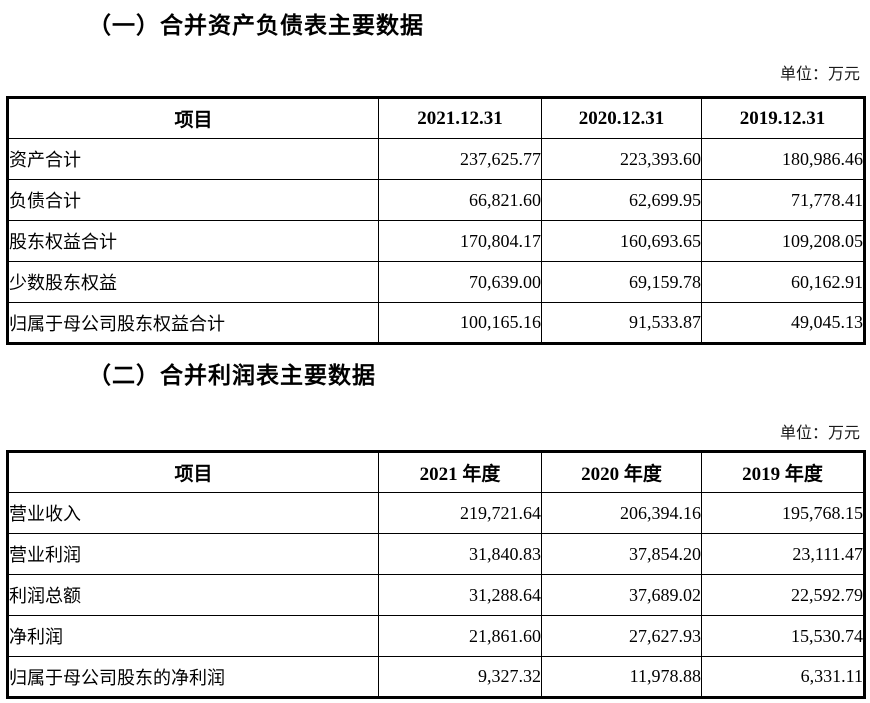 The height and width of the screenshot is (703, 870). Describe the element at coordinates (460, 513) in the screenshot. I see `table-cell: 219,721.64` at that location.